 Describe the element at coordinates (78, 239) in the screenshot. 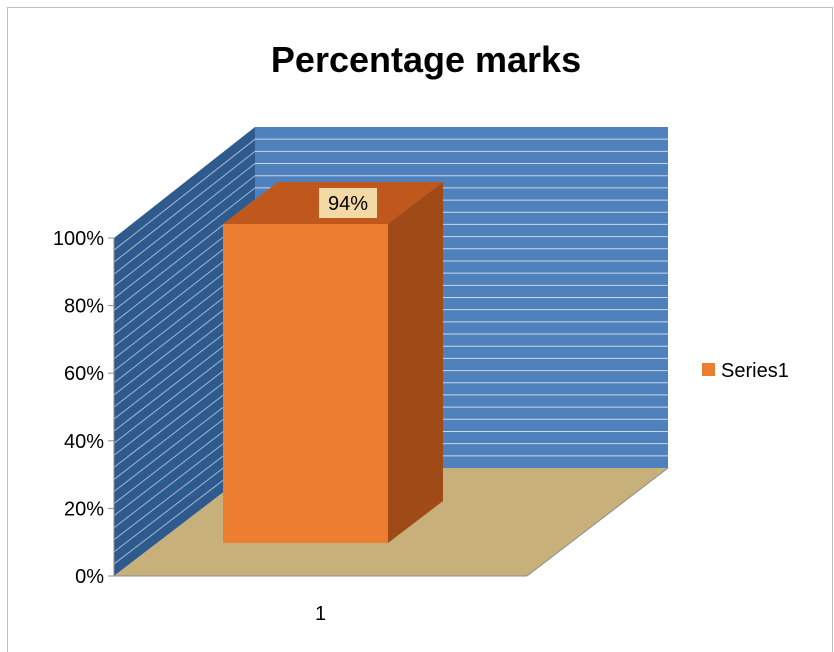

I see `y-tick-label: 100%` at that location.